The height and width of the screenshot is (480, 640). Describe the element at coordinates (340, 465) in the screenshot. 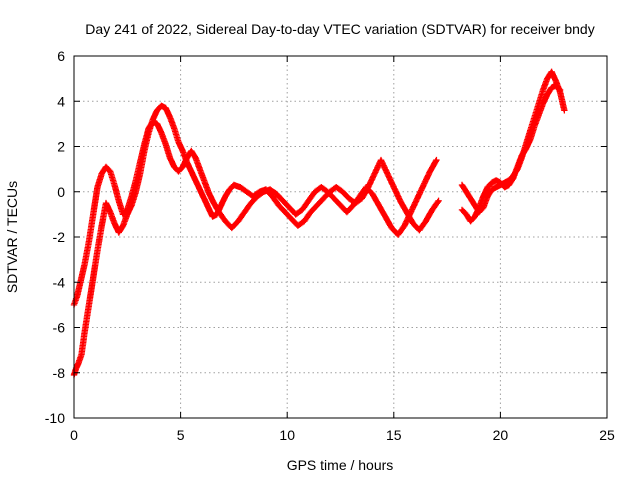

I see `x-axis-label: GPS time / hours` at that location.